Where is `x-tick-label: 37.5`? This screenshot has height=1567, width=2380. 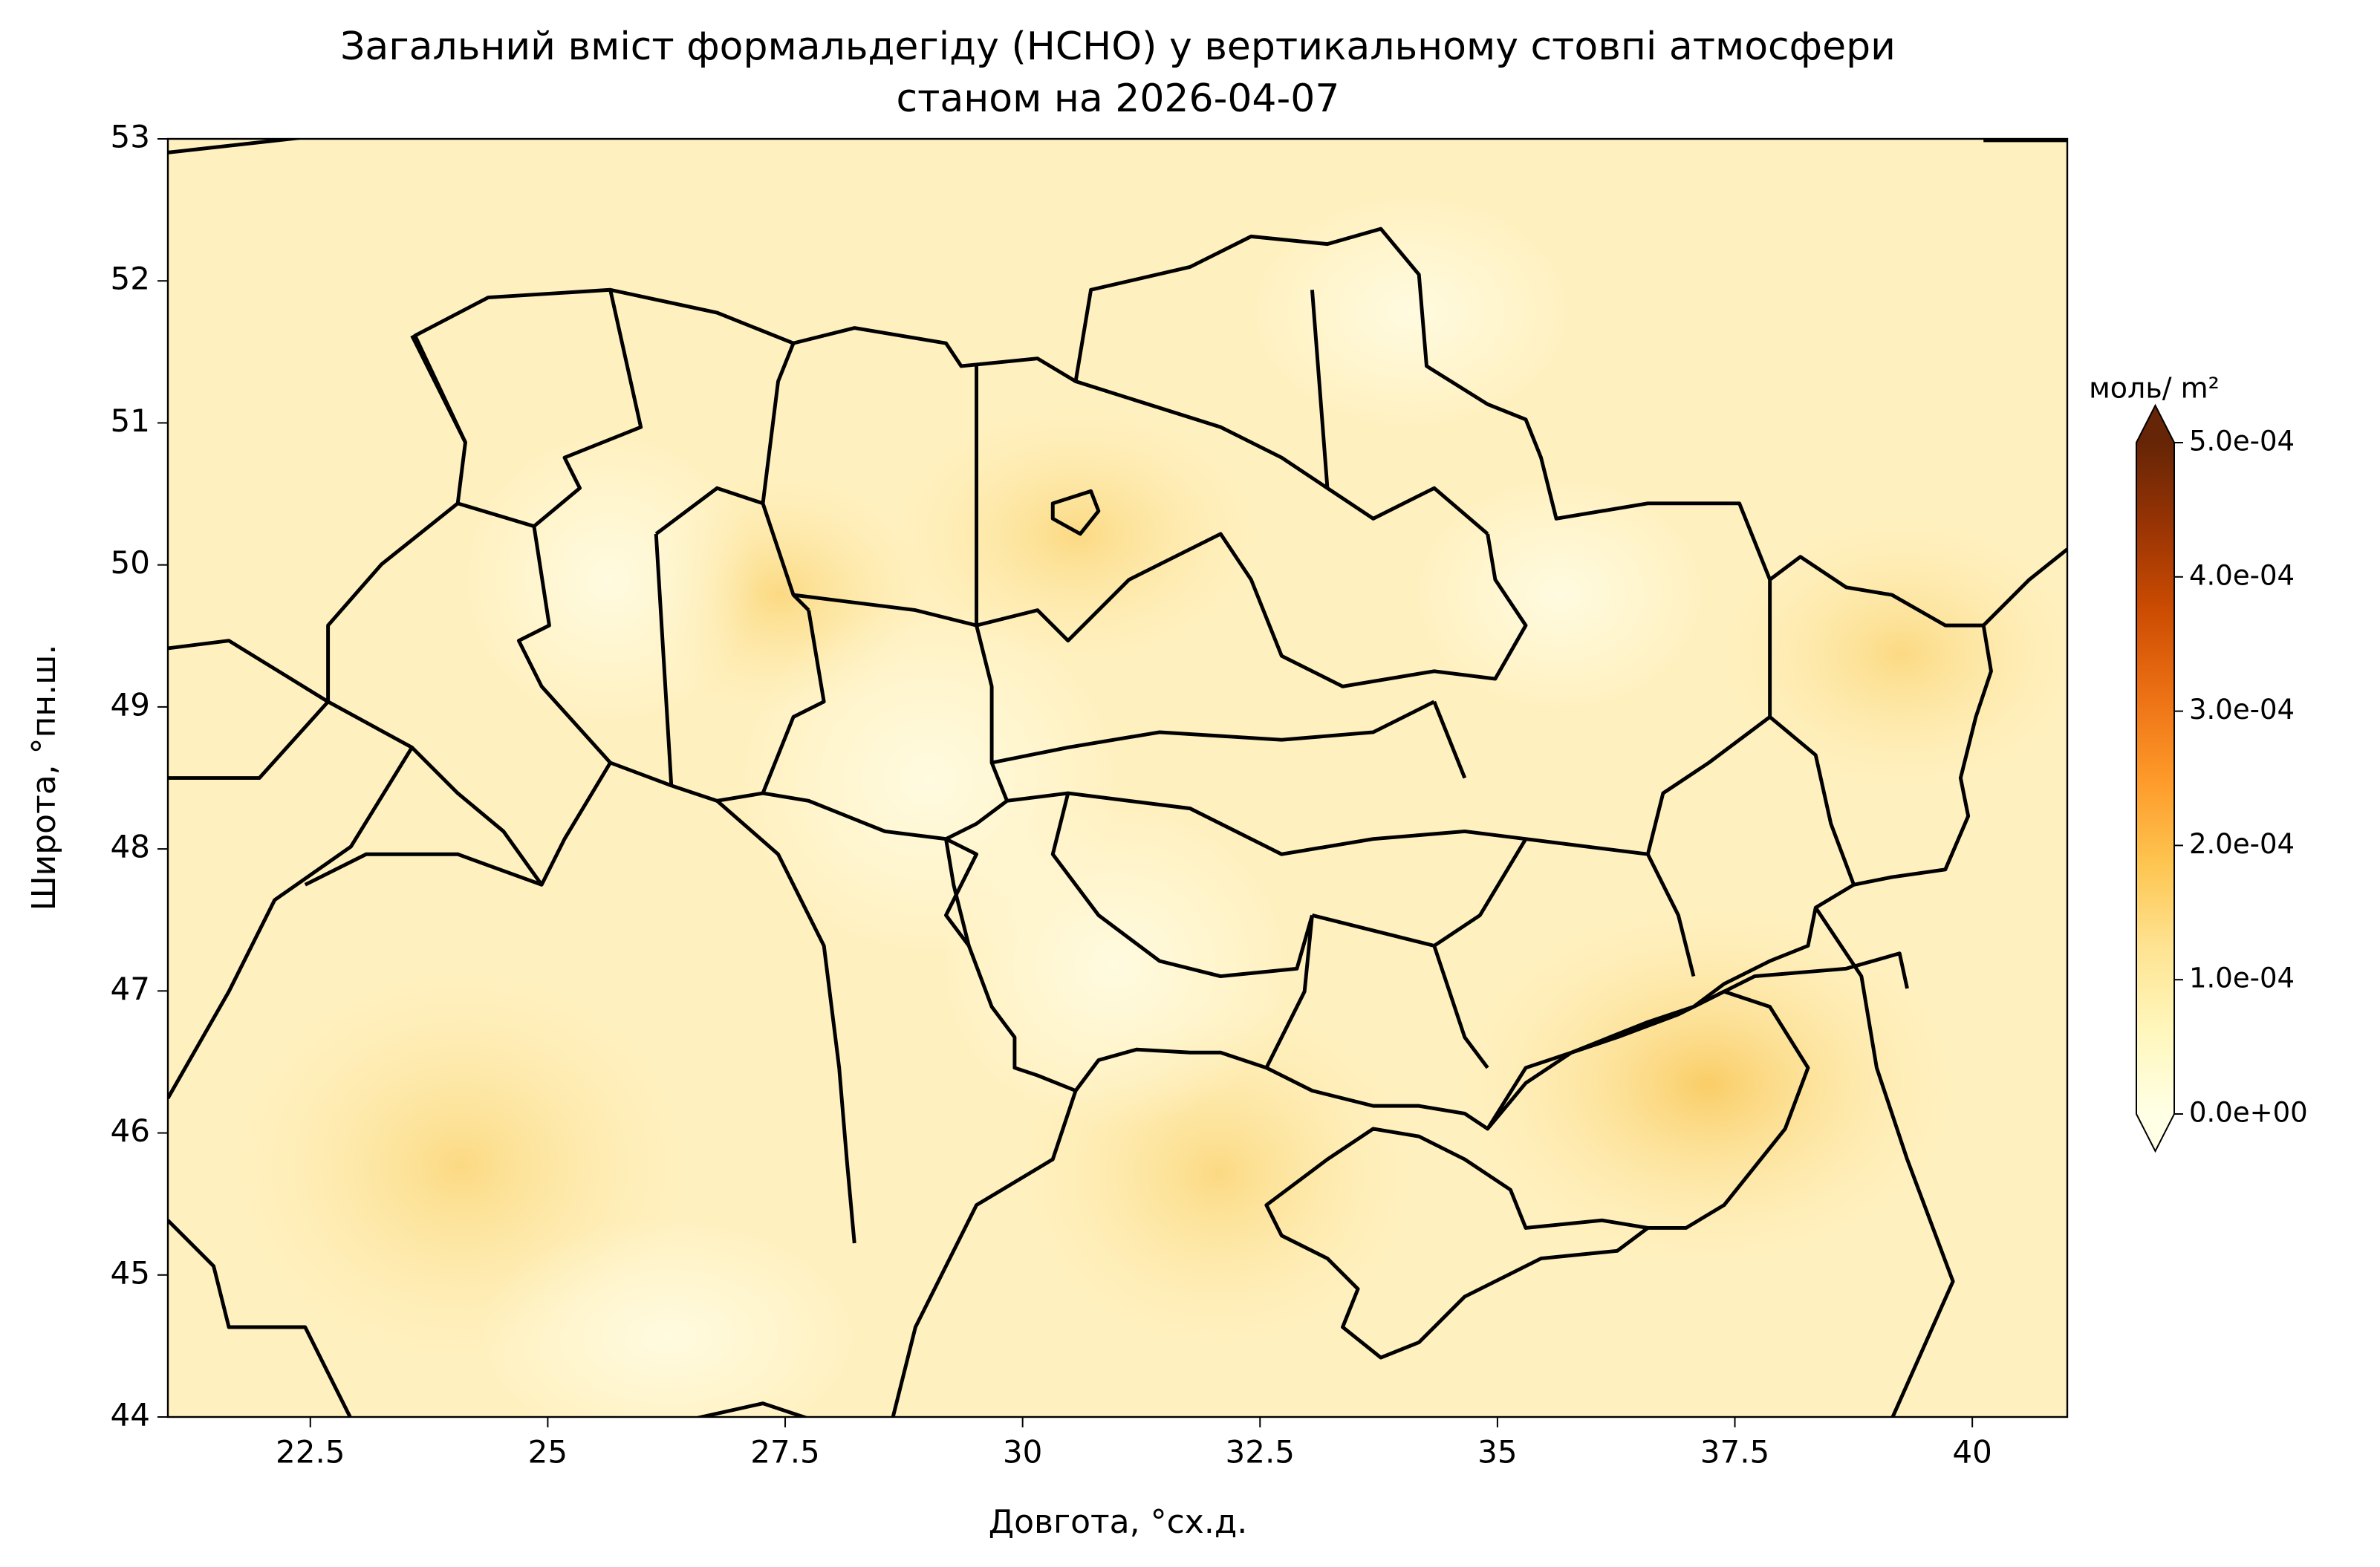
x-tick-label: 37.5 is located at coordinates (1735, 1452).